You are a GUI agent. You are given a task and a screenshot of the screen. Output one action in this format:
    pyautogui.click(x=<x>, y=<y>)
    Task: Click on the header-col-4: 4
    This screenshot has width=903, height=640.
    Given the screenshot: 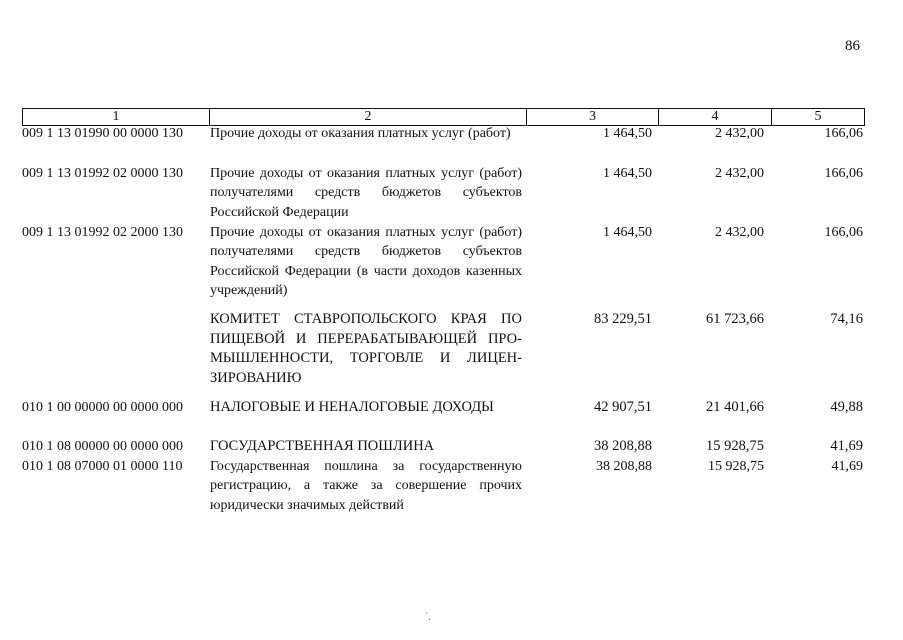 What is the action you would take?
    pyautogui.click(x=715, y=117)
    